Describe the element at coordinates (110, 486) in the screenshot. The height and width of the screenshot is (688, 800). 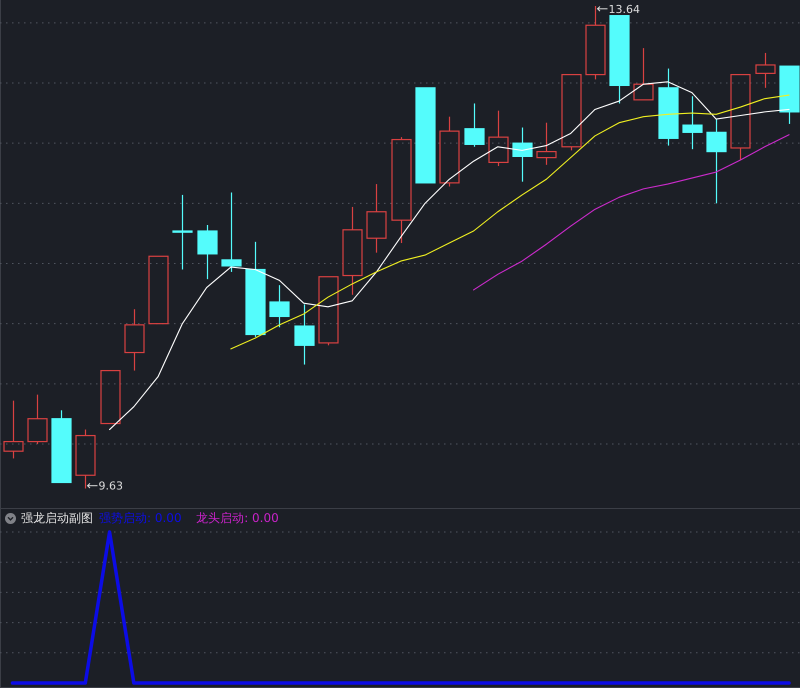
I see `annotation: 9.63` at that location.